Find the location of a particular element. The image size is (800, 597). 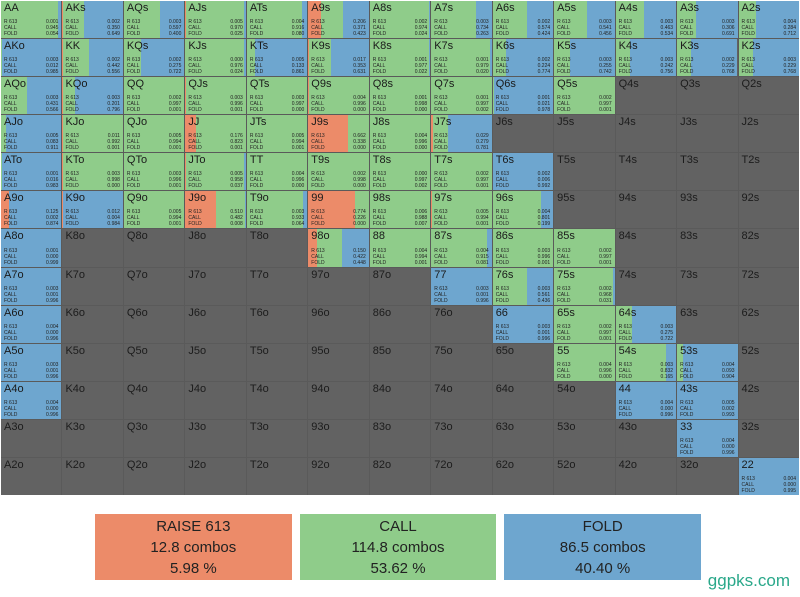

hand-cell-tt: TT R 613 0.004 CALL 0.996 FOLD 0.000 is located at coordinates (277, 172).